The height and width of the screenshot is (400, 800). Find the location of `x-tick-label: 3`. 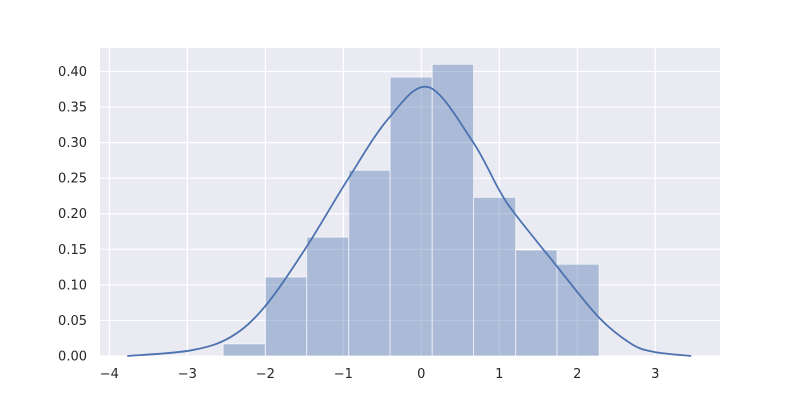

x-tick-label: 3 is located at coordinates (655, 374).